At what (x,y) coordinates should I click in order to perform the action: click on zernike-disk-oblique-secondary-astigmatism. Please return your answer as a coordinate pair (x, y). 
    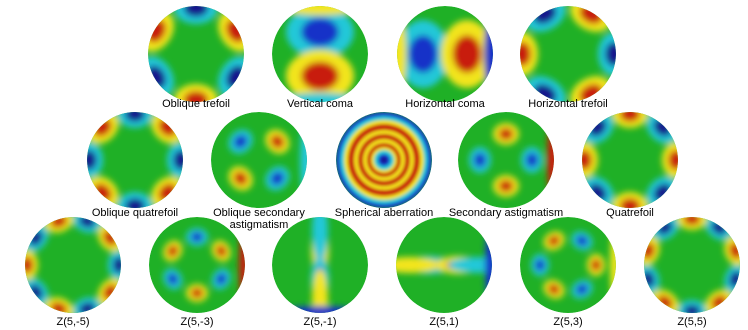
    Looking at the image, I should click on (259, 160).